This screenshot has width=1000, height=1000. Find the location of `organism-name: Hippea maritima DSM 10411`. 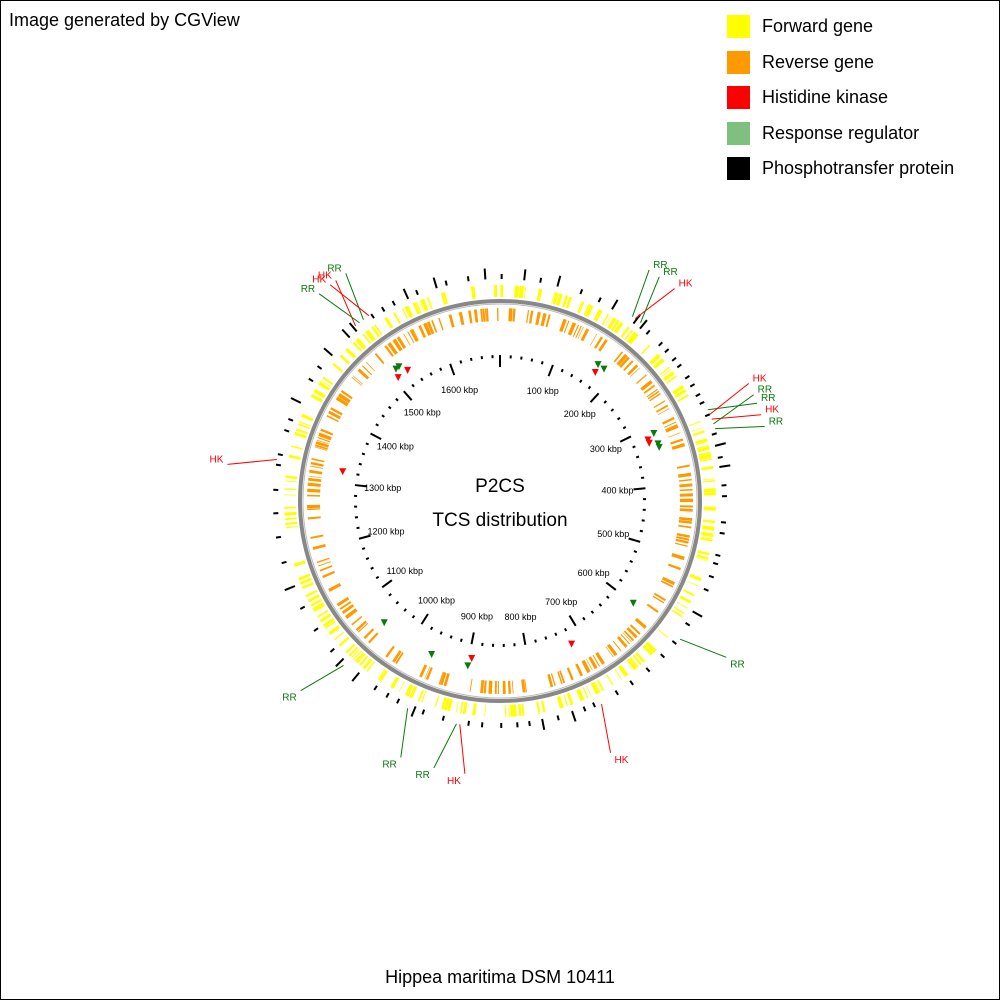

organism-name: Hippea maritima DSM 10411 is located at coordinates (500, 977).